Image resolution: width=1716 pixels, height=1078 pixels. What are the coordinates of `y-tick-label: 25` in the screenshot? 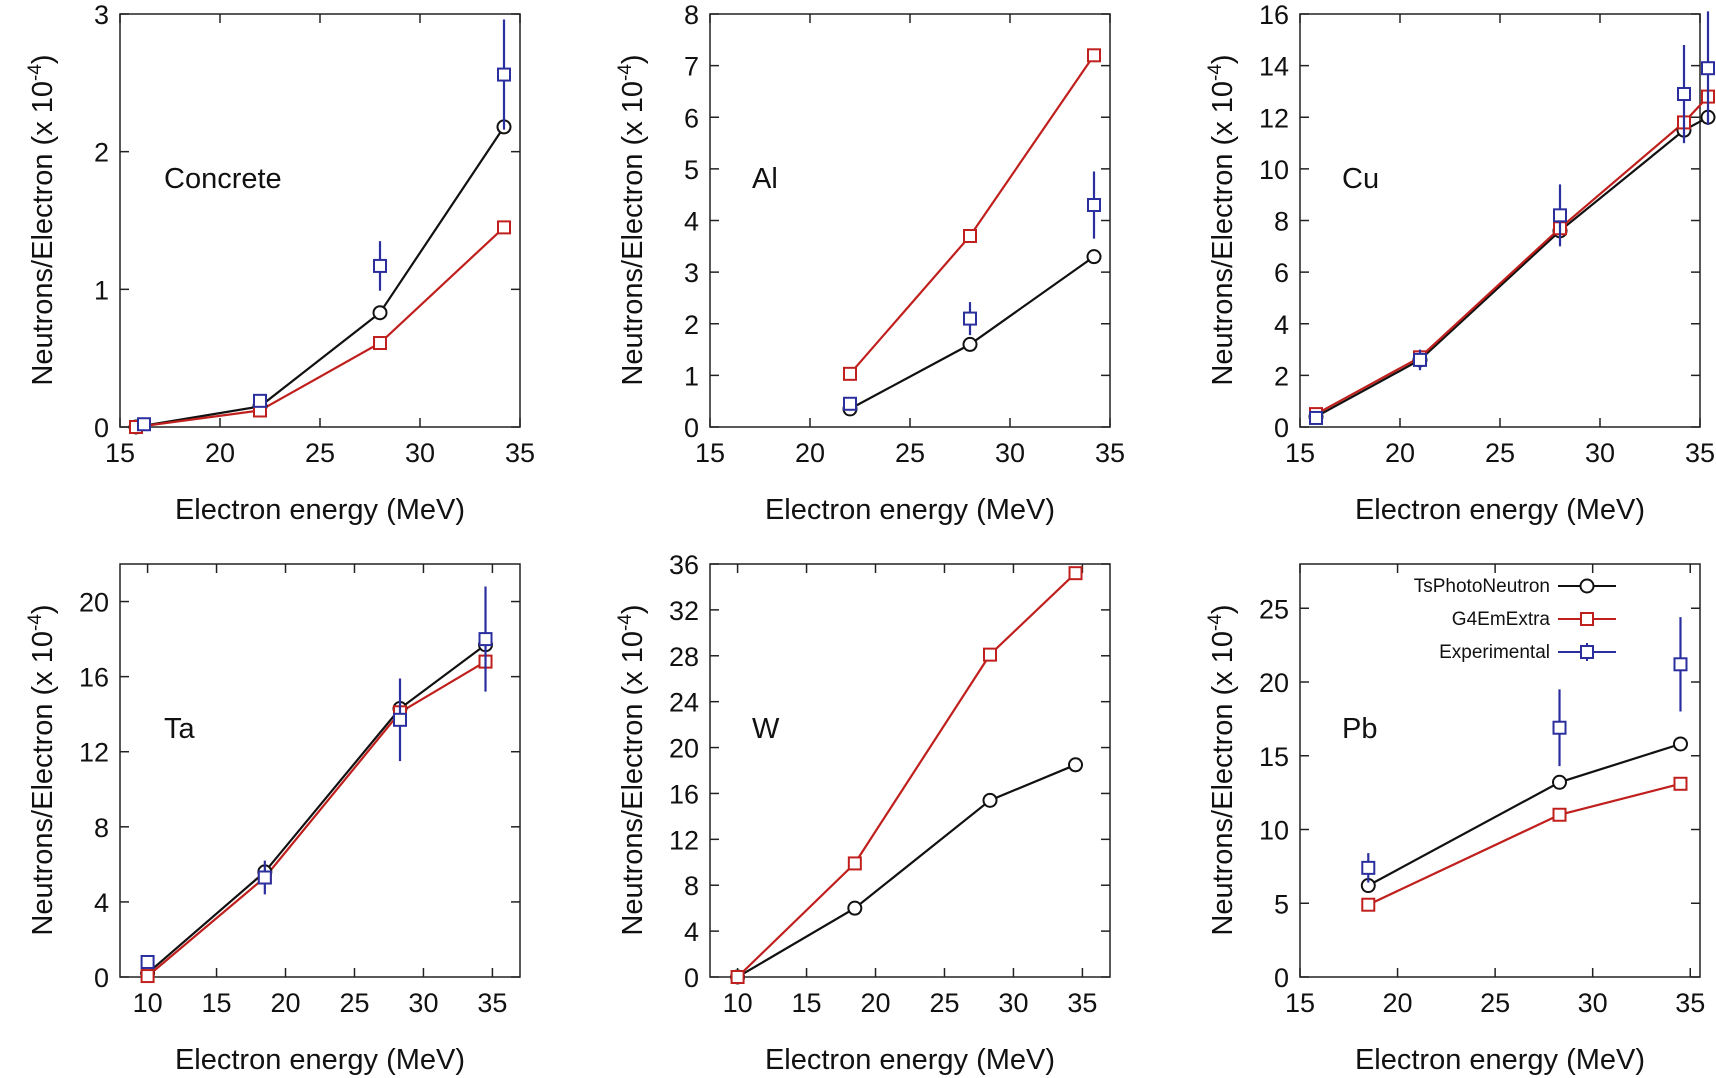 It's located at (1274, 609).